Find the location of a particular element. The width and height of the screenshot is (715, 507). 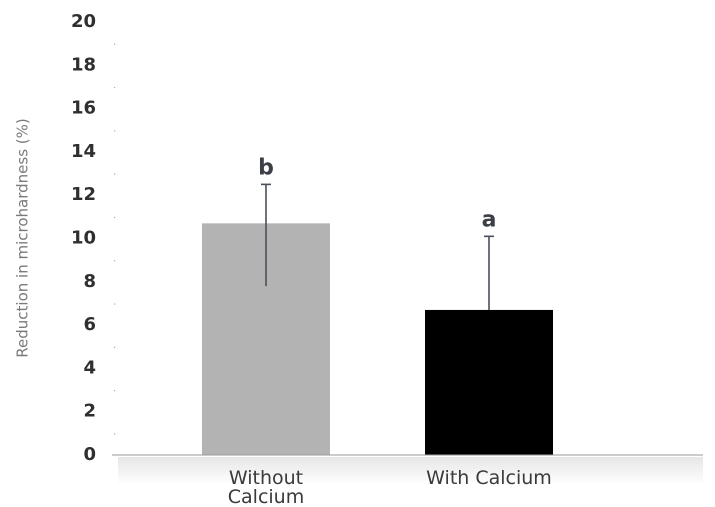

floor-shadow is located at coordinates (410, 471).